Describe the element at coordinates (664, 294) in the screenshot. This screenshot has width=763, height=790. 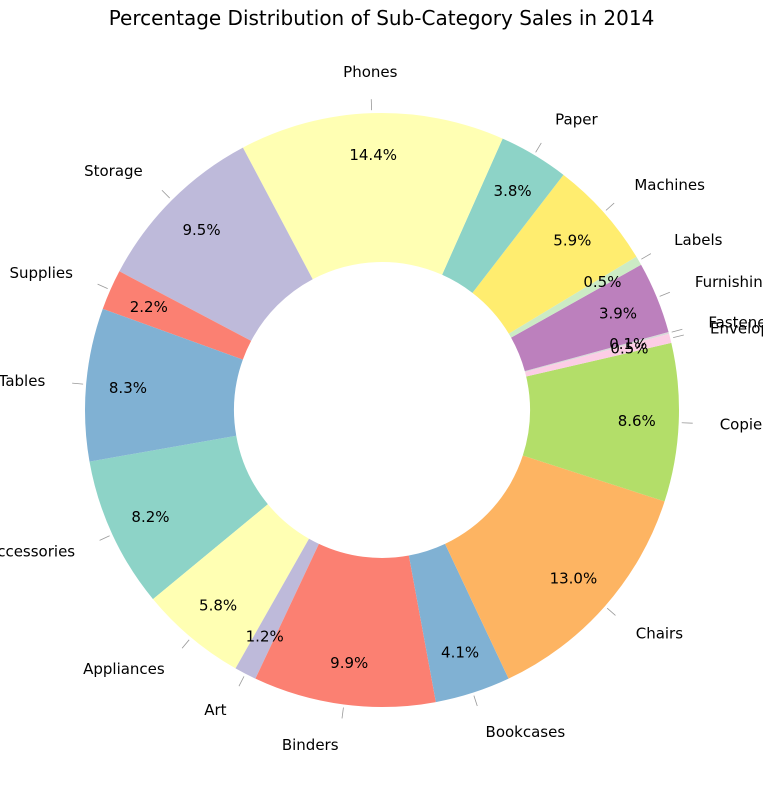
I see `leader-line-furnishings` at that location.